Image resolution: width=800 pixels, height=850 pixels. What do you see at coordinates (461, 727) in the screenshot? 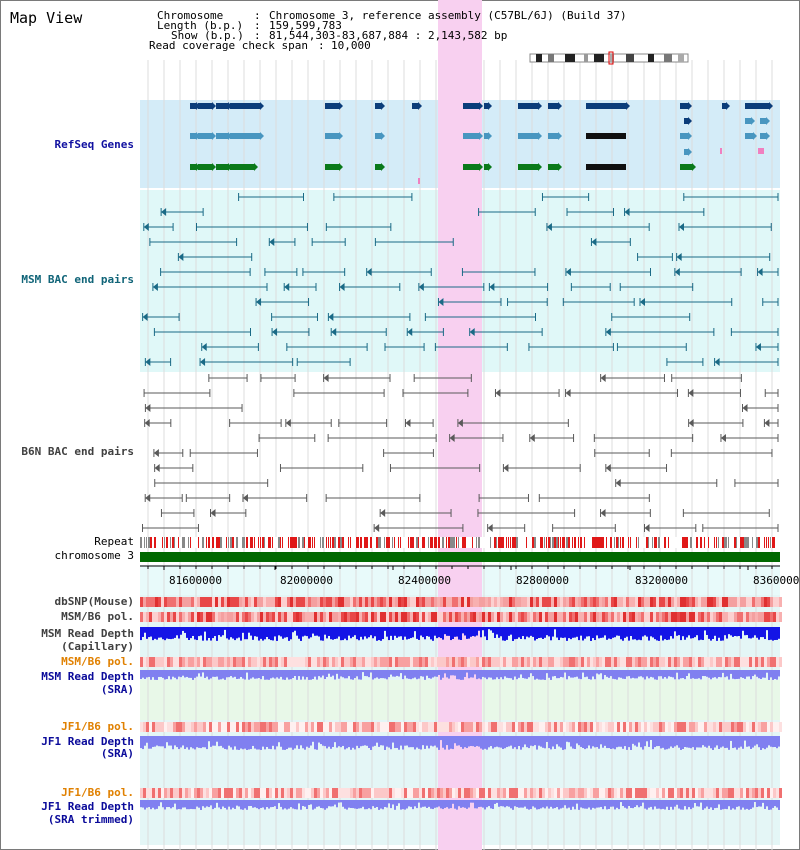
I see `jf1-b6-pol-strip` at bounding box center [461, 727].